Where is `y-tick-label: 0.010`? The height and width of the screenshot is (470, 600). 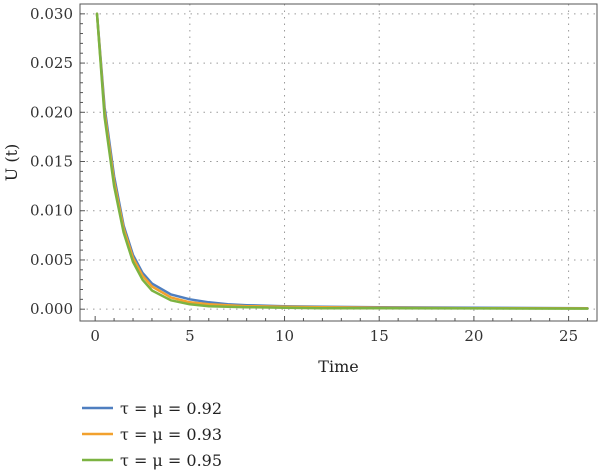 y-tick-label: 0.010 is located at coordinates (51, 211).